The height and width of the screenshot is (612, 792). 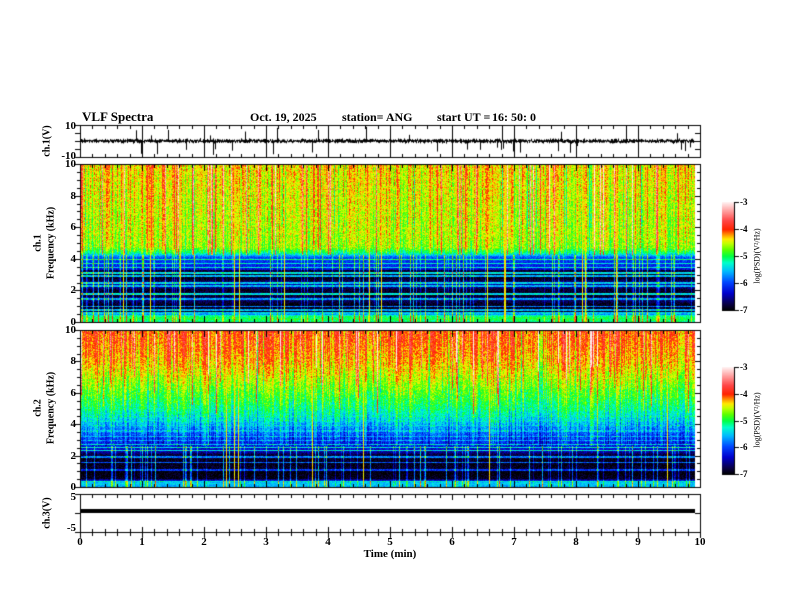 I want to click on colorbar1-tick-label: -5, so click(x=744, y=256).